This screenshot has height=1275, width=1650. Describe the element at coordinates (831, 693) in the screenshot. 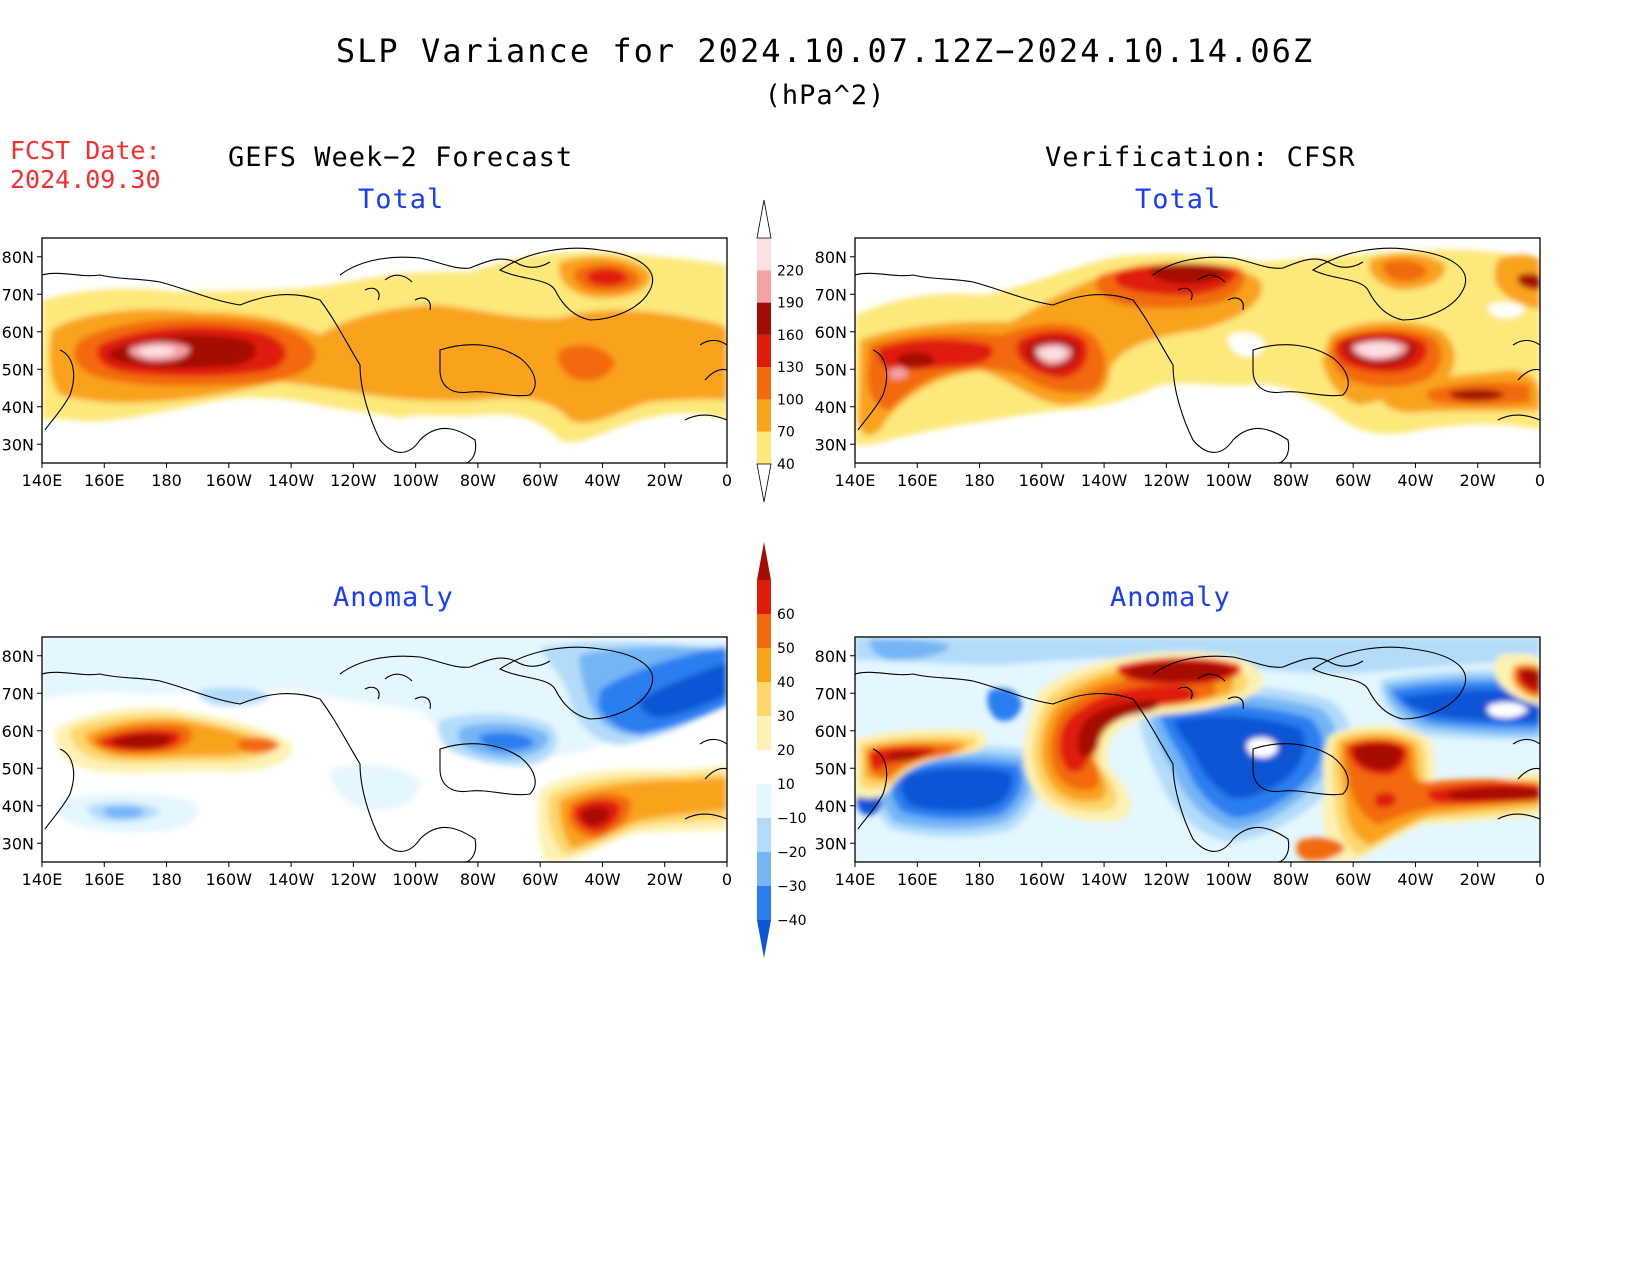

I see `cfsr-anomaly-y-tick-label: 70N` at that location.